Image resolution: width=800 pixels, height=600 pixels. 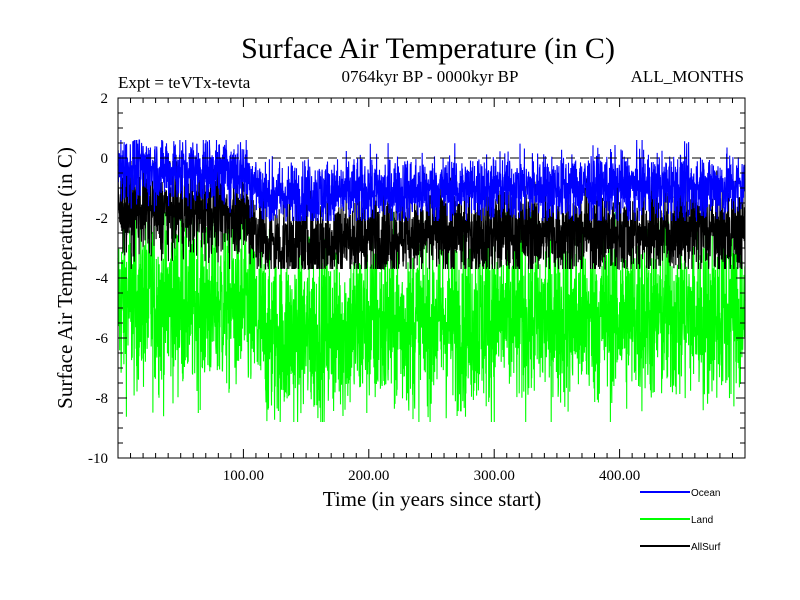 I want to click on y-tick-label: 2, so click(x=105, y=99).